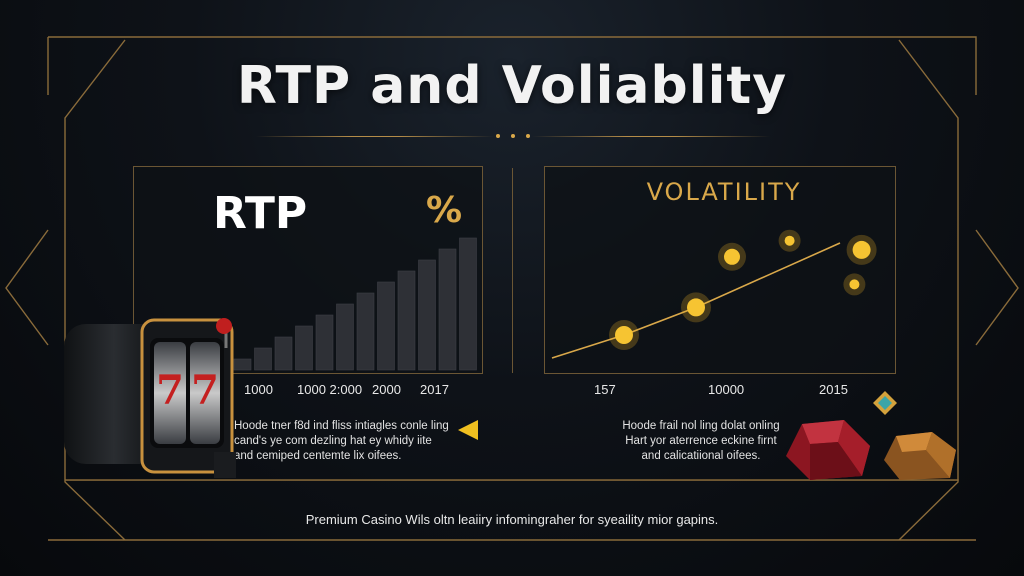  Describe the element at coordinates (513, 136) in the screenshot. I see `title-ornament` at that location.